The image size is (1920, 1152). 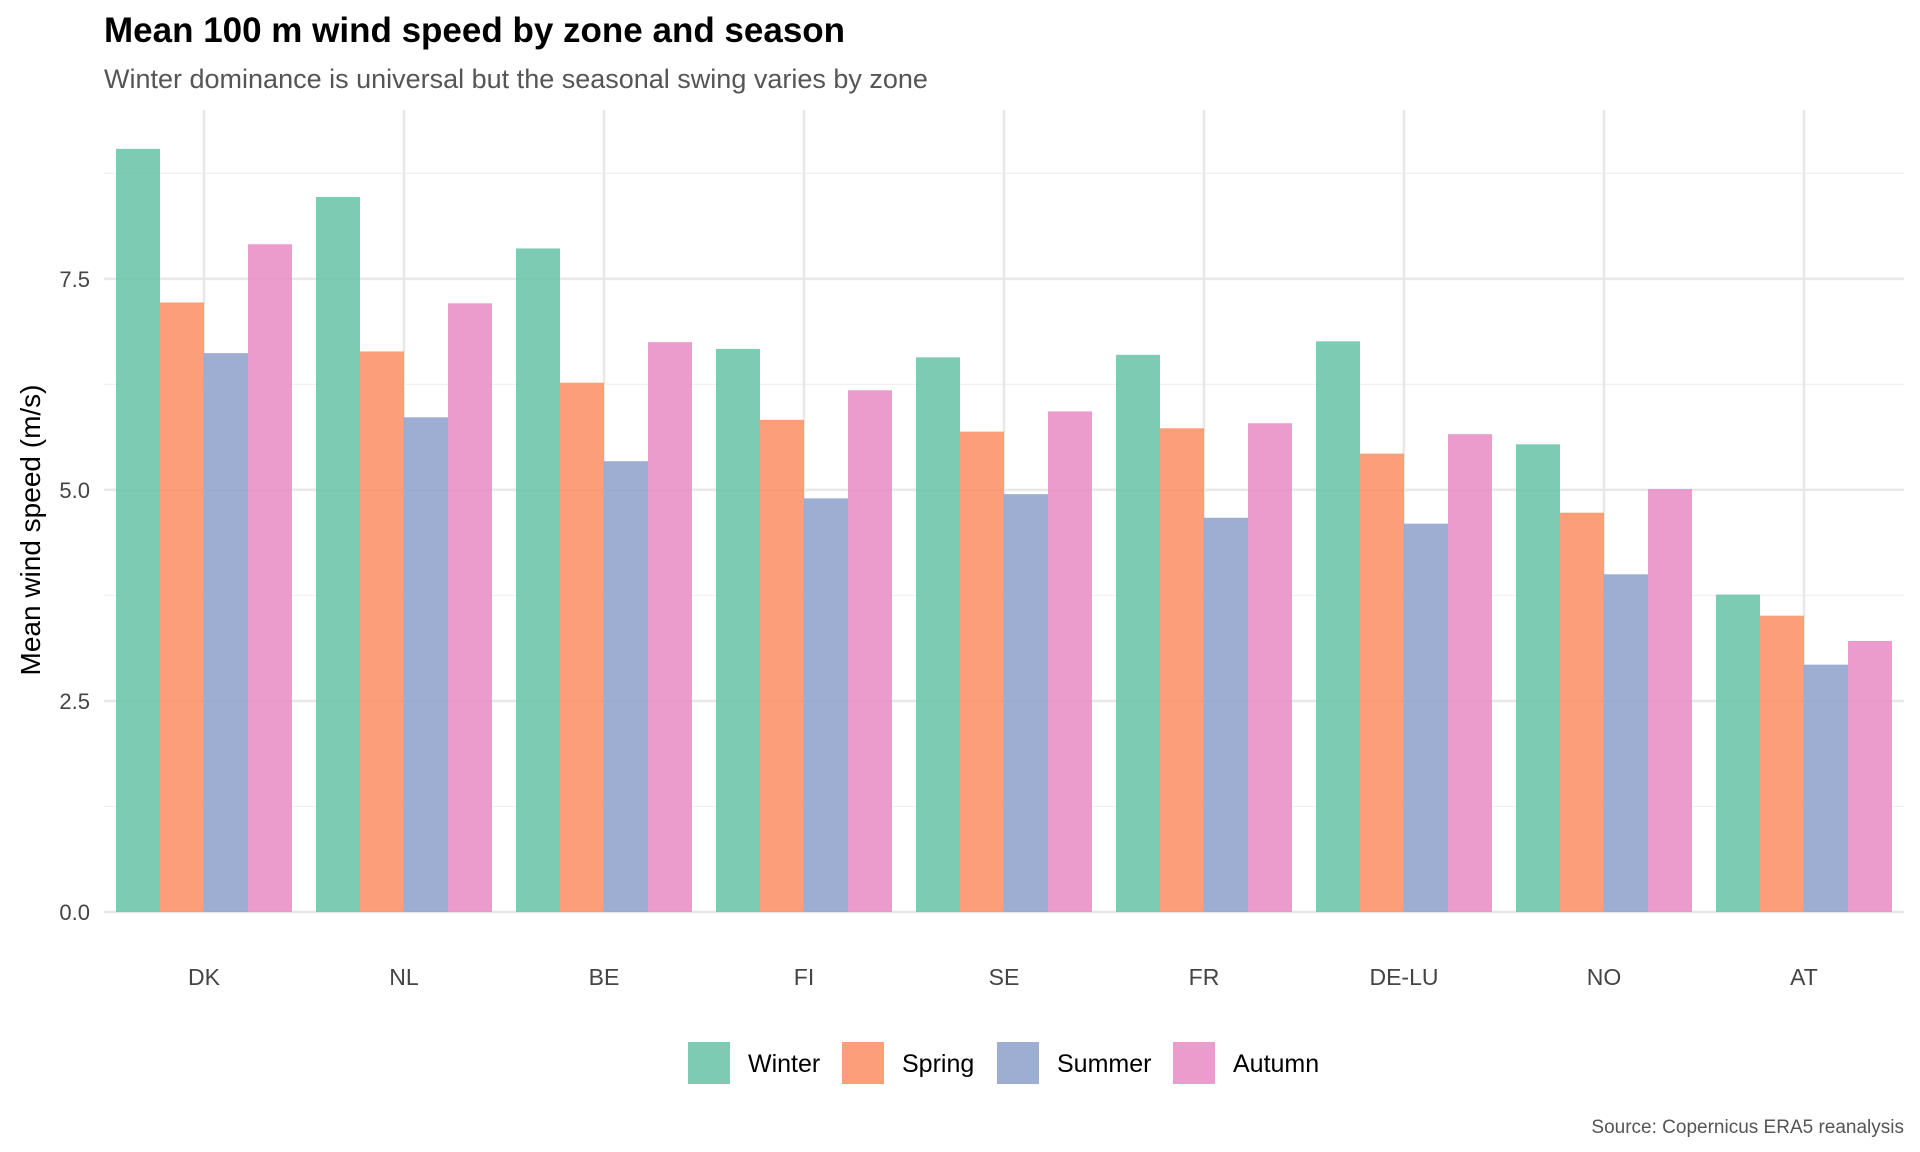 What do you see at coordinates (784, 1064) in the screenshot?
I see `legend-label-winter: Winter` at bounding box center [784, 1064].